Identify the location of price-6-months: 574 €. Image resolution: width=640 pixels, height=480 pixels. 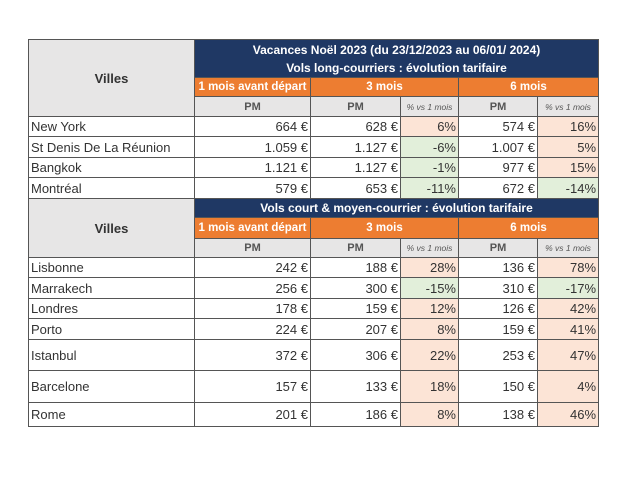
(498, 126).